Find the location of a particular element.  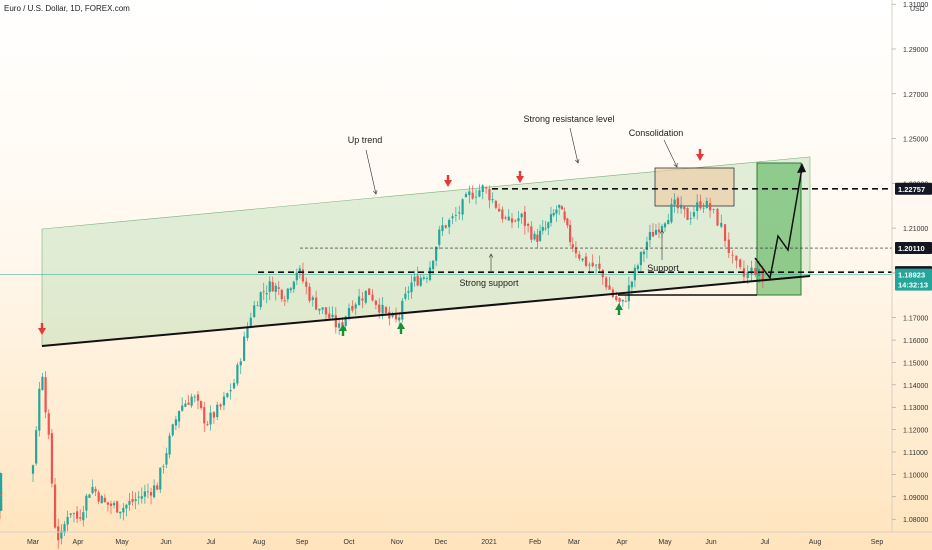

consolidation-box is located at coordinates (694, 187).